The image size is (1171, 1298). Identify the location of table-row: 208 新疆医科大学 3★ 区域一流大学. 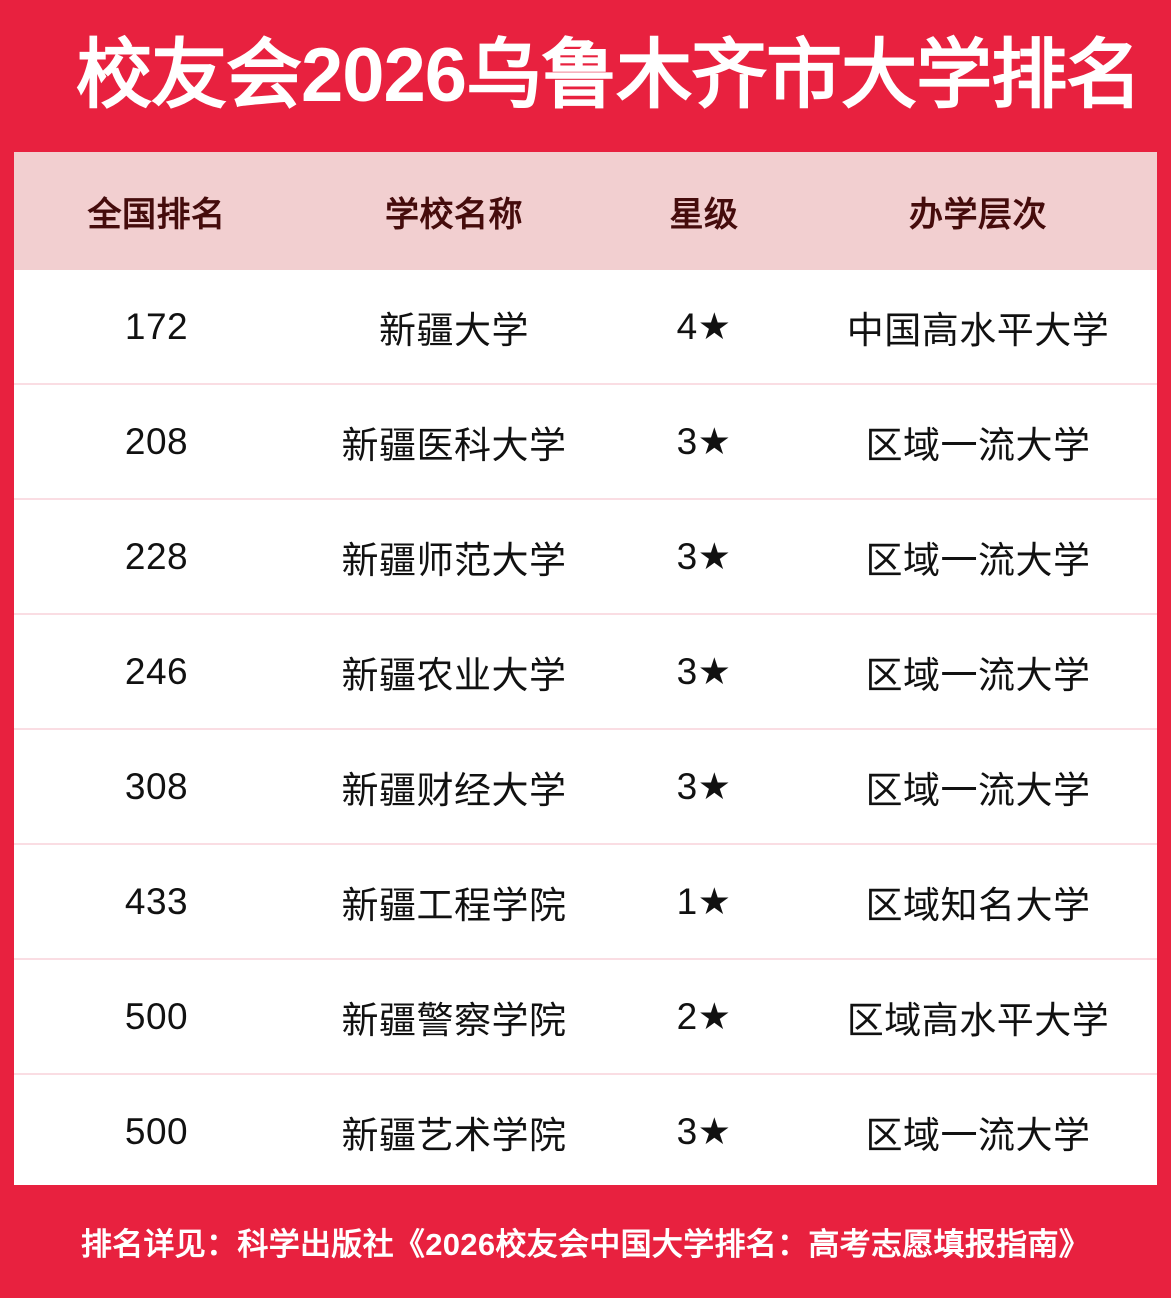
(585, 442).